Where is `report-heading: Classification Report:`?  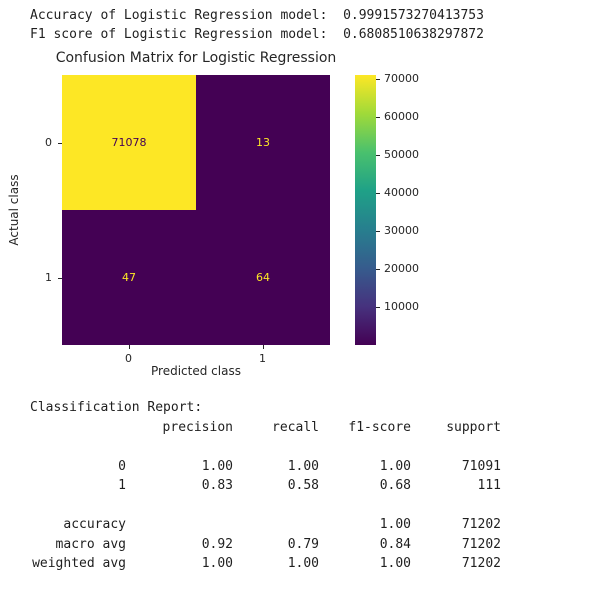
report-heading: Classification Report: is located at coordinates (116, 407).